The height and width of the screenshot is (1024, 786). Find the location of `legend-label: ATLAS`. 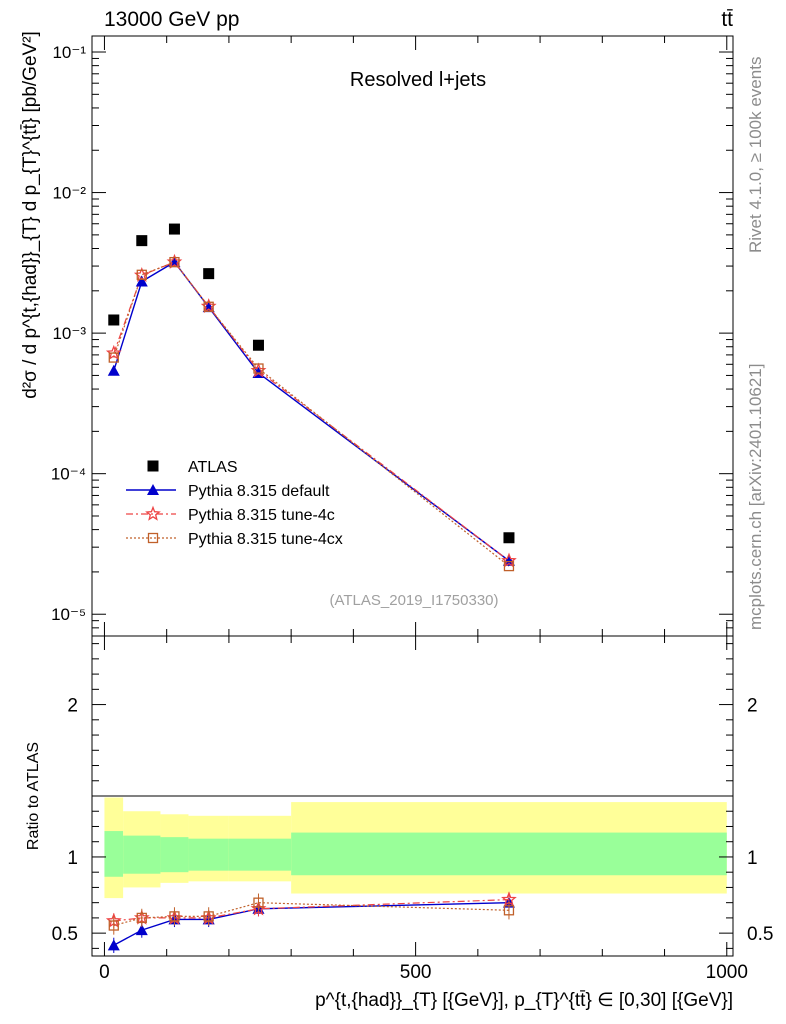

legend-label: ATLAS is located at coordinates (213, 467).